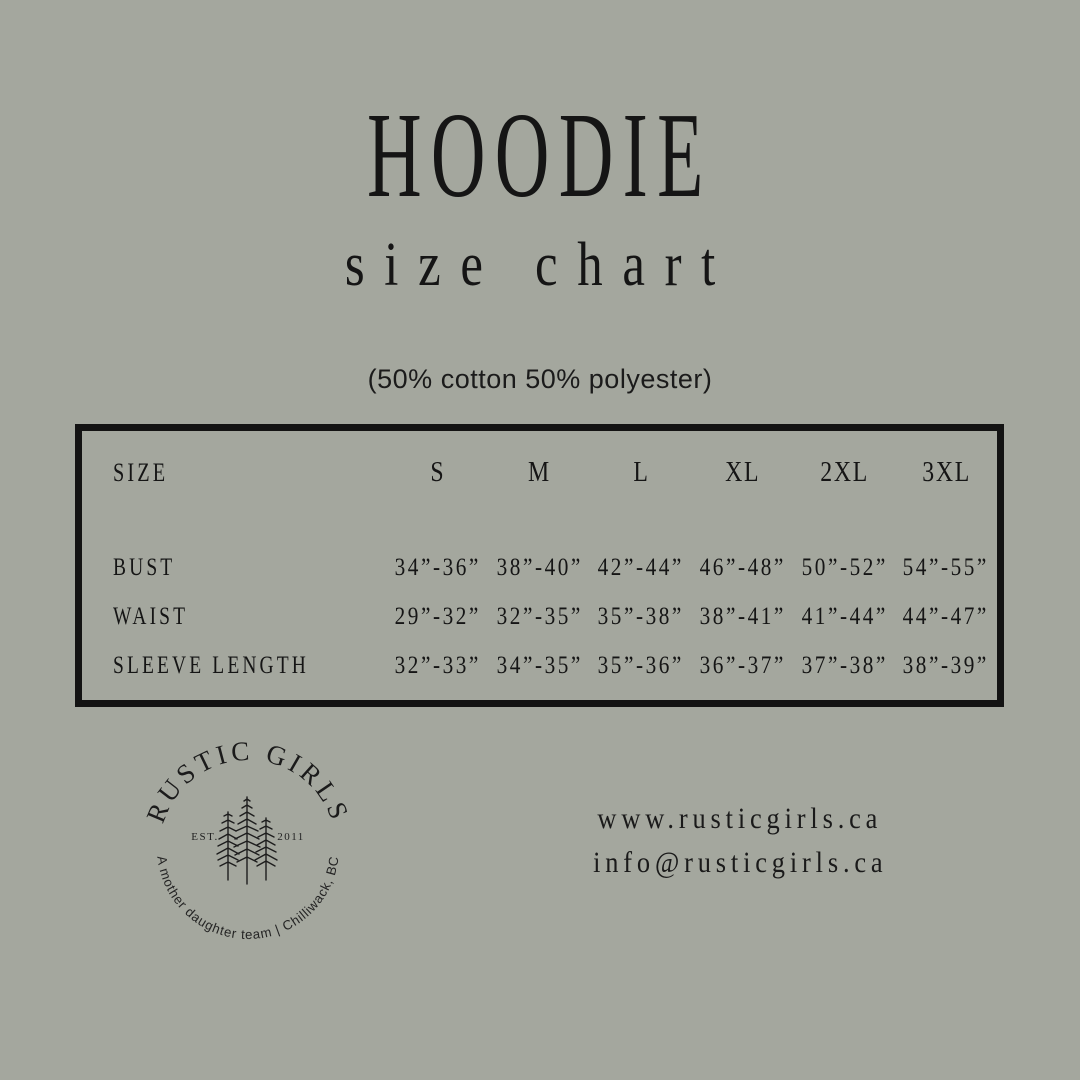 The image size is (1080, 1080). What do you see at coordinates (844, 616) in the screenshot?
I see `table-cell: 41”-44”` at bounding box center [844, 616].